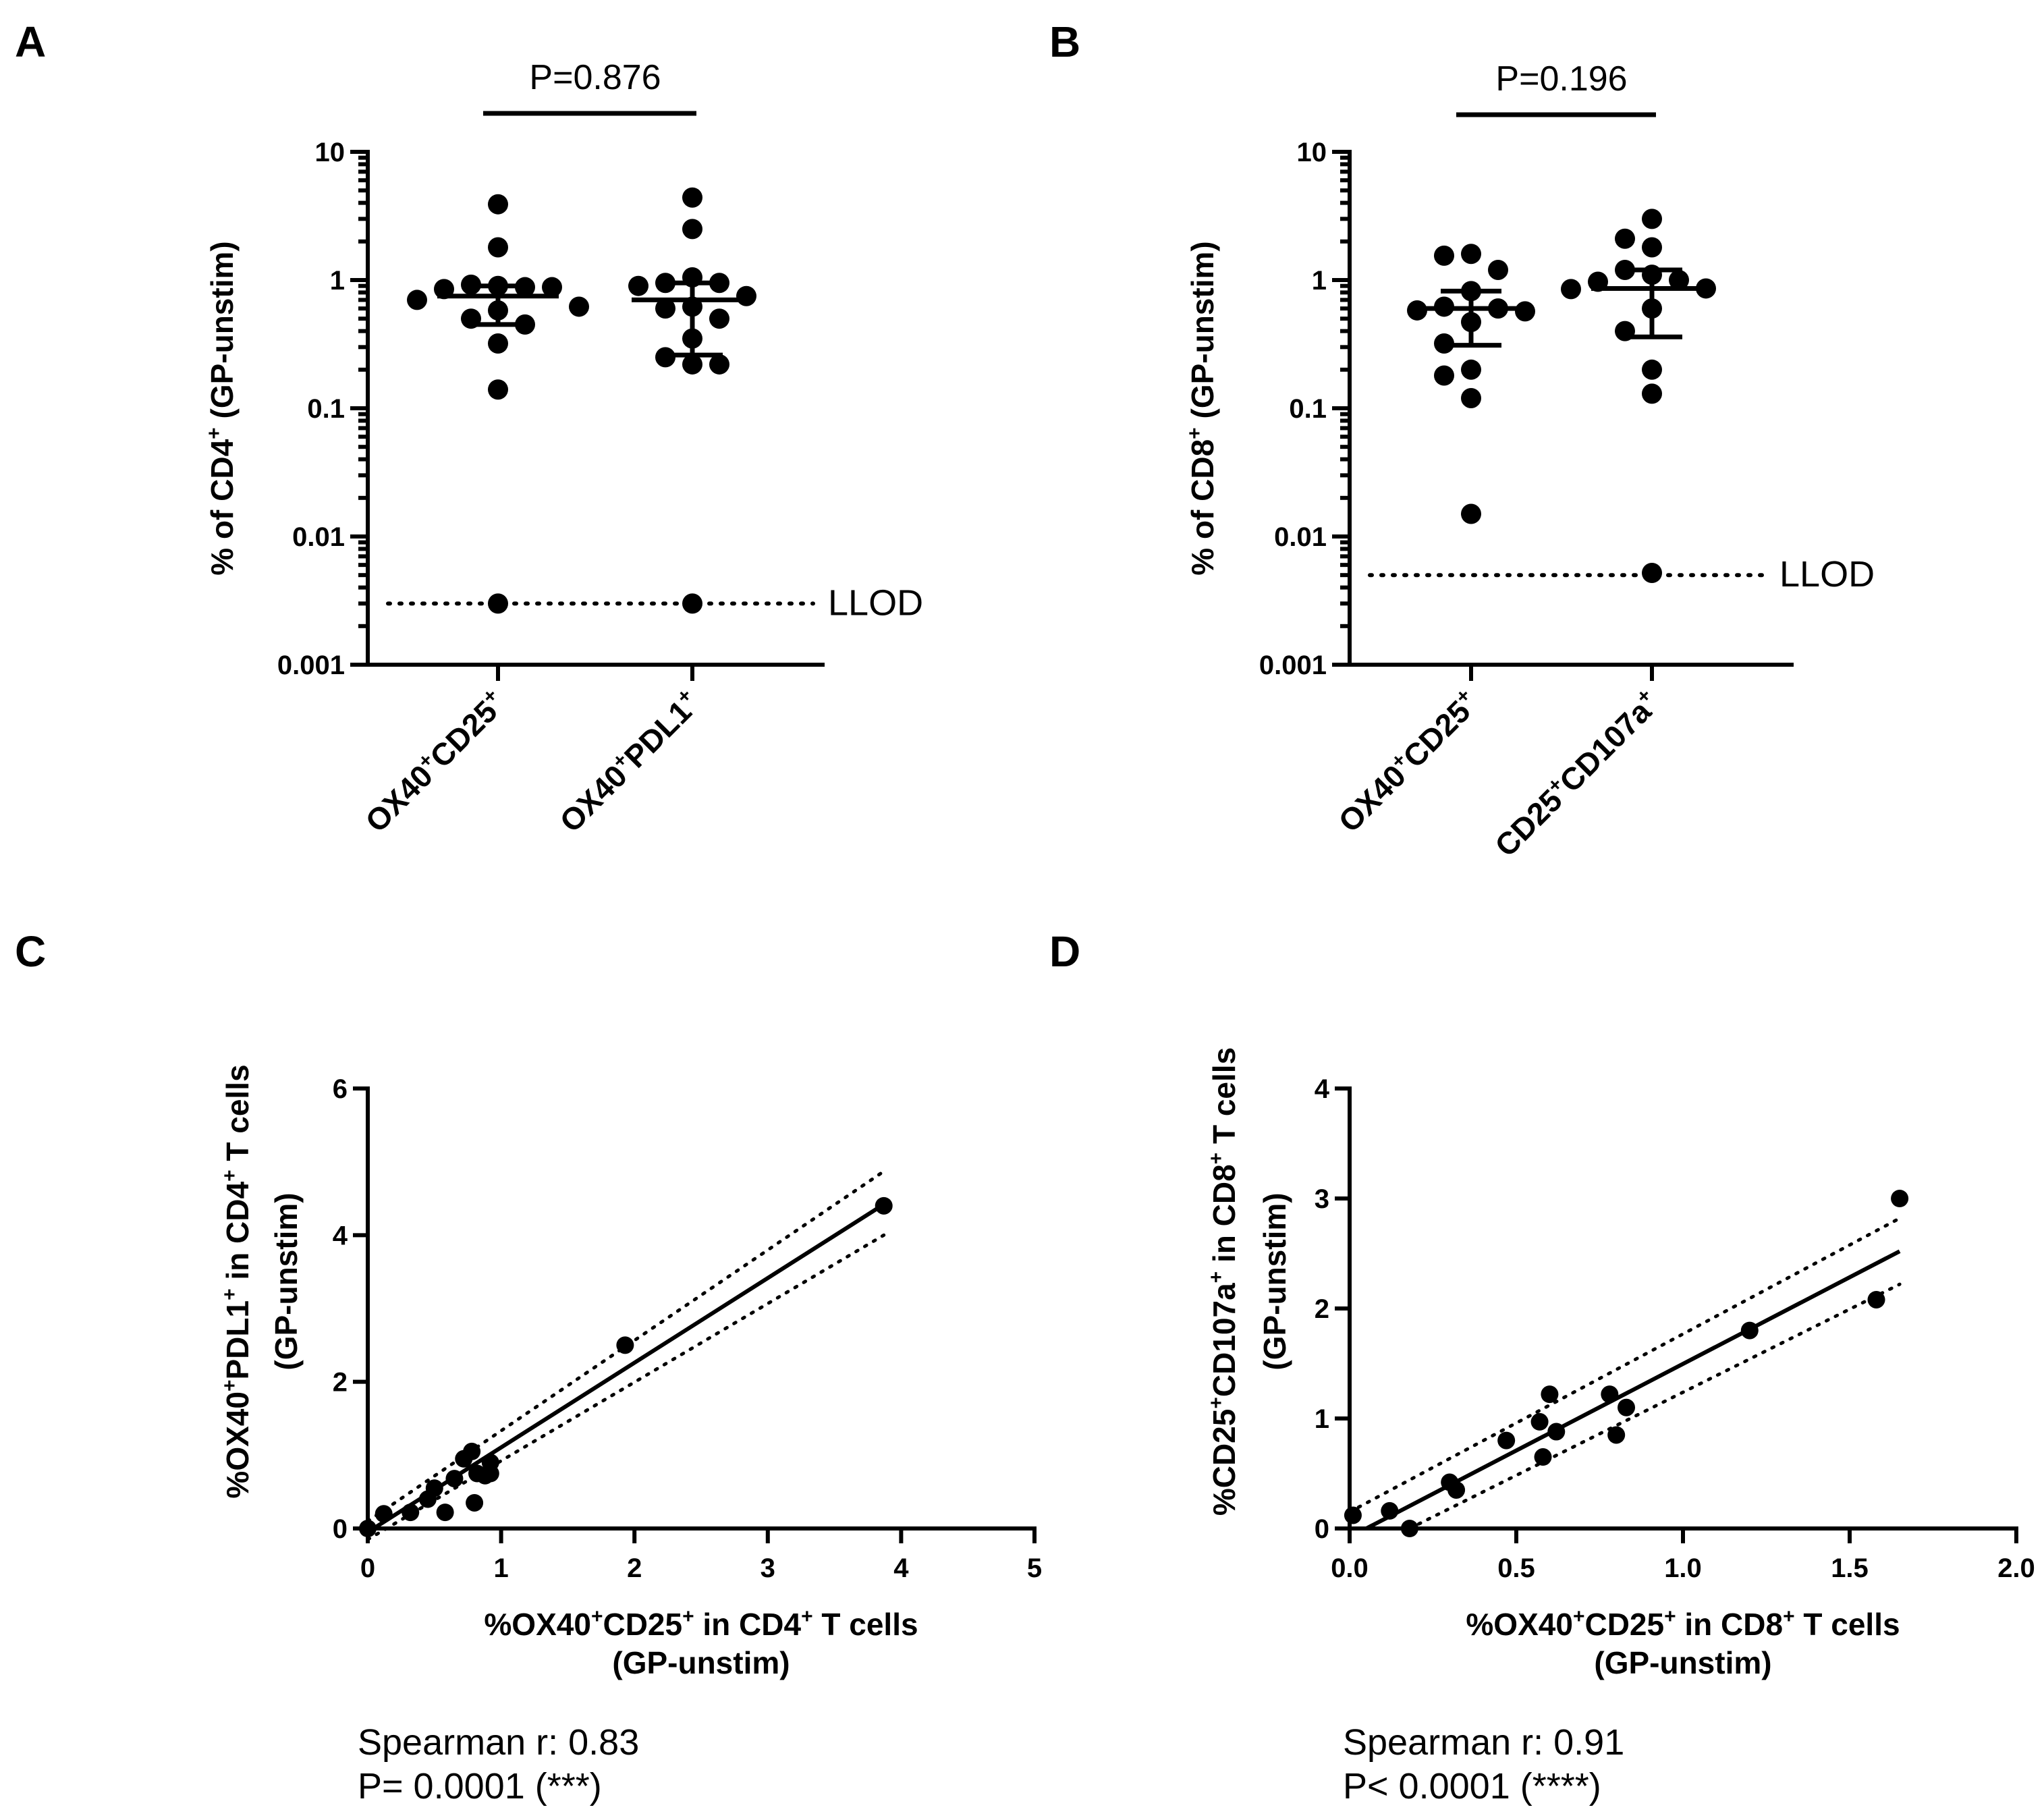 This screenshot has height=1820, width=2044. What do you see at coordinates (1275, 1281) in the screenshot?
I see `panel-d-y-axis-subtitle: (GP-unstim)` at bounding box center [1275, 1281].